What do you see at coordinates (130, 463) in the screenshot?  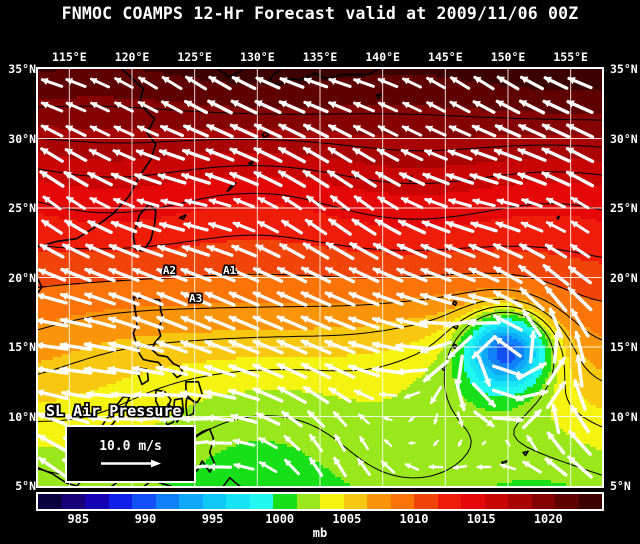 I see `wind-vector-arrow-icon` at bounding box center [130, 463].